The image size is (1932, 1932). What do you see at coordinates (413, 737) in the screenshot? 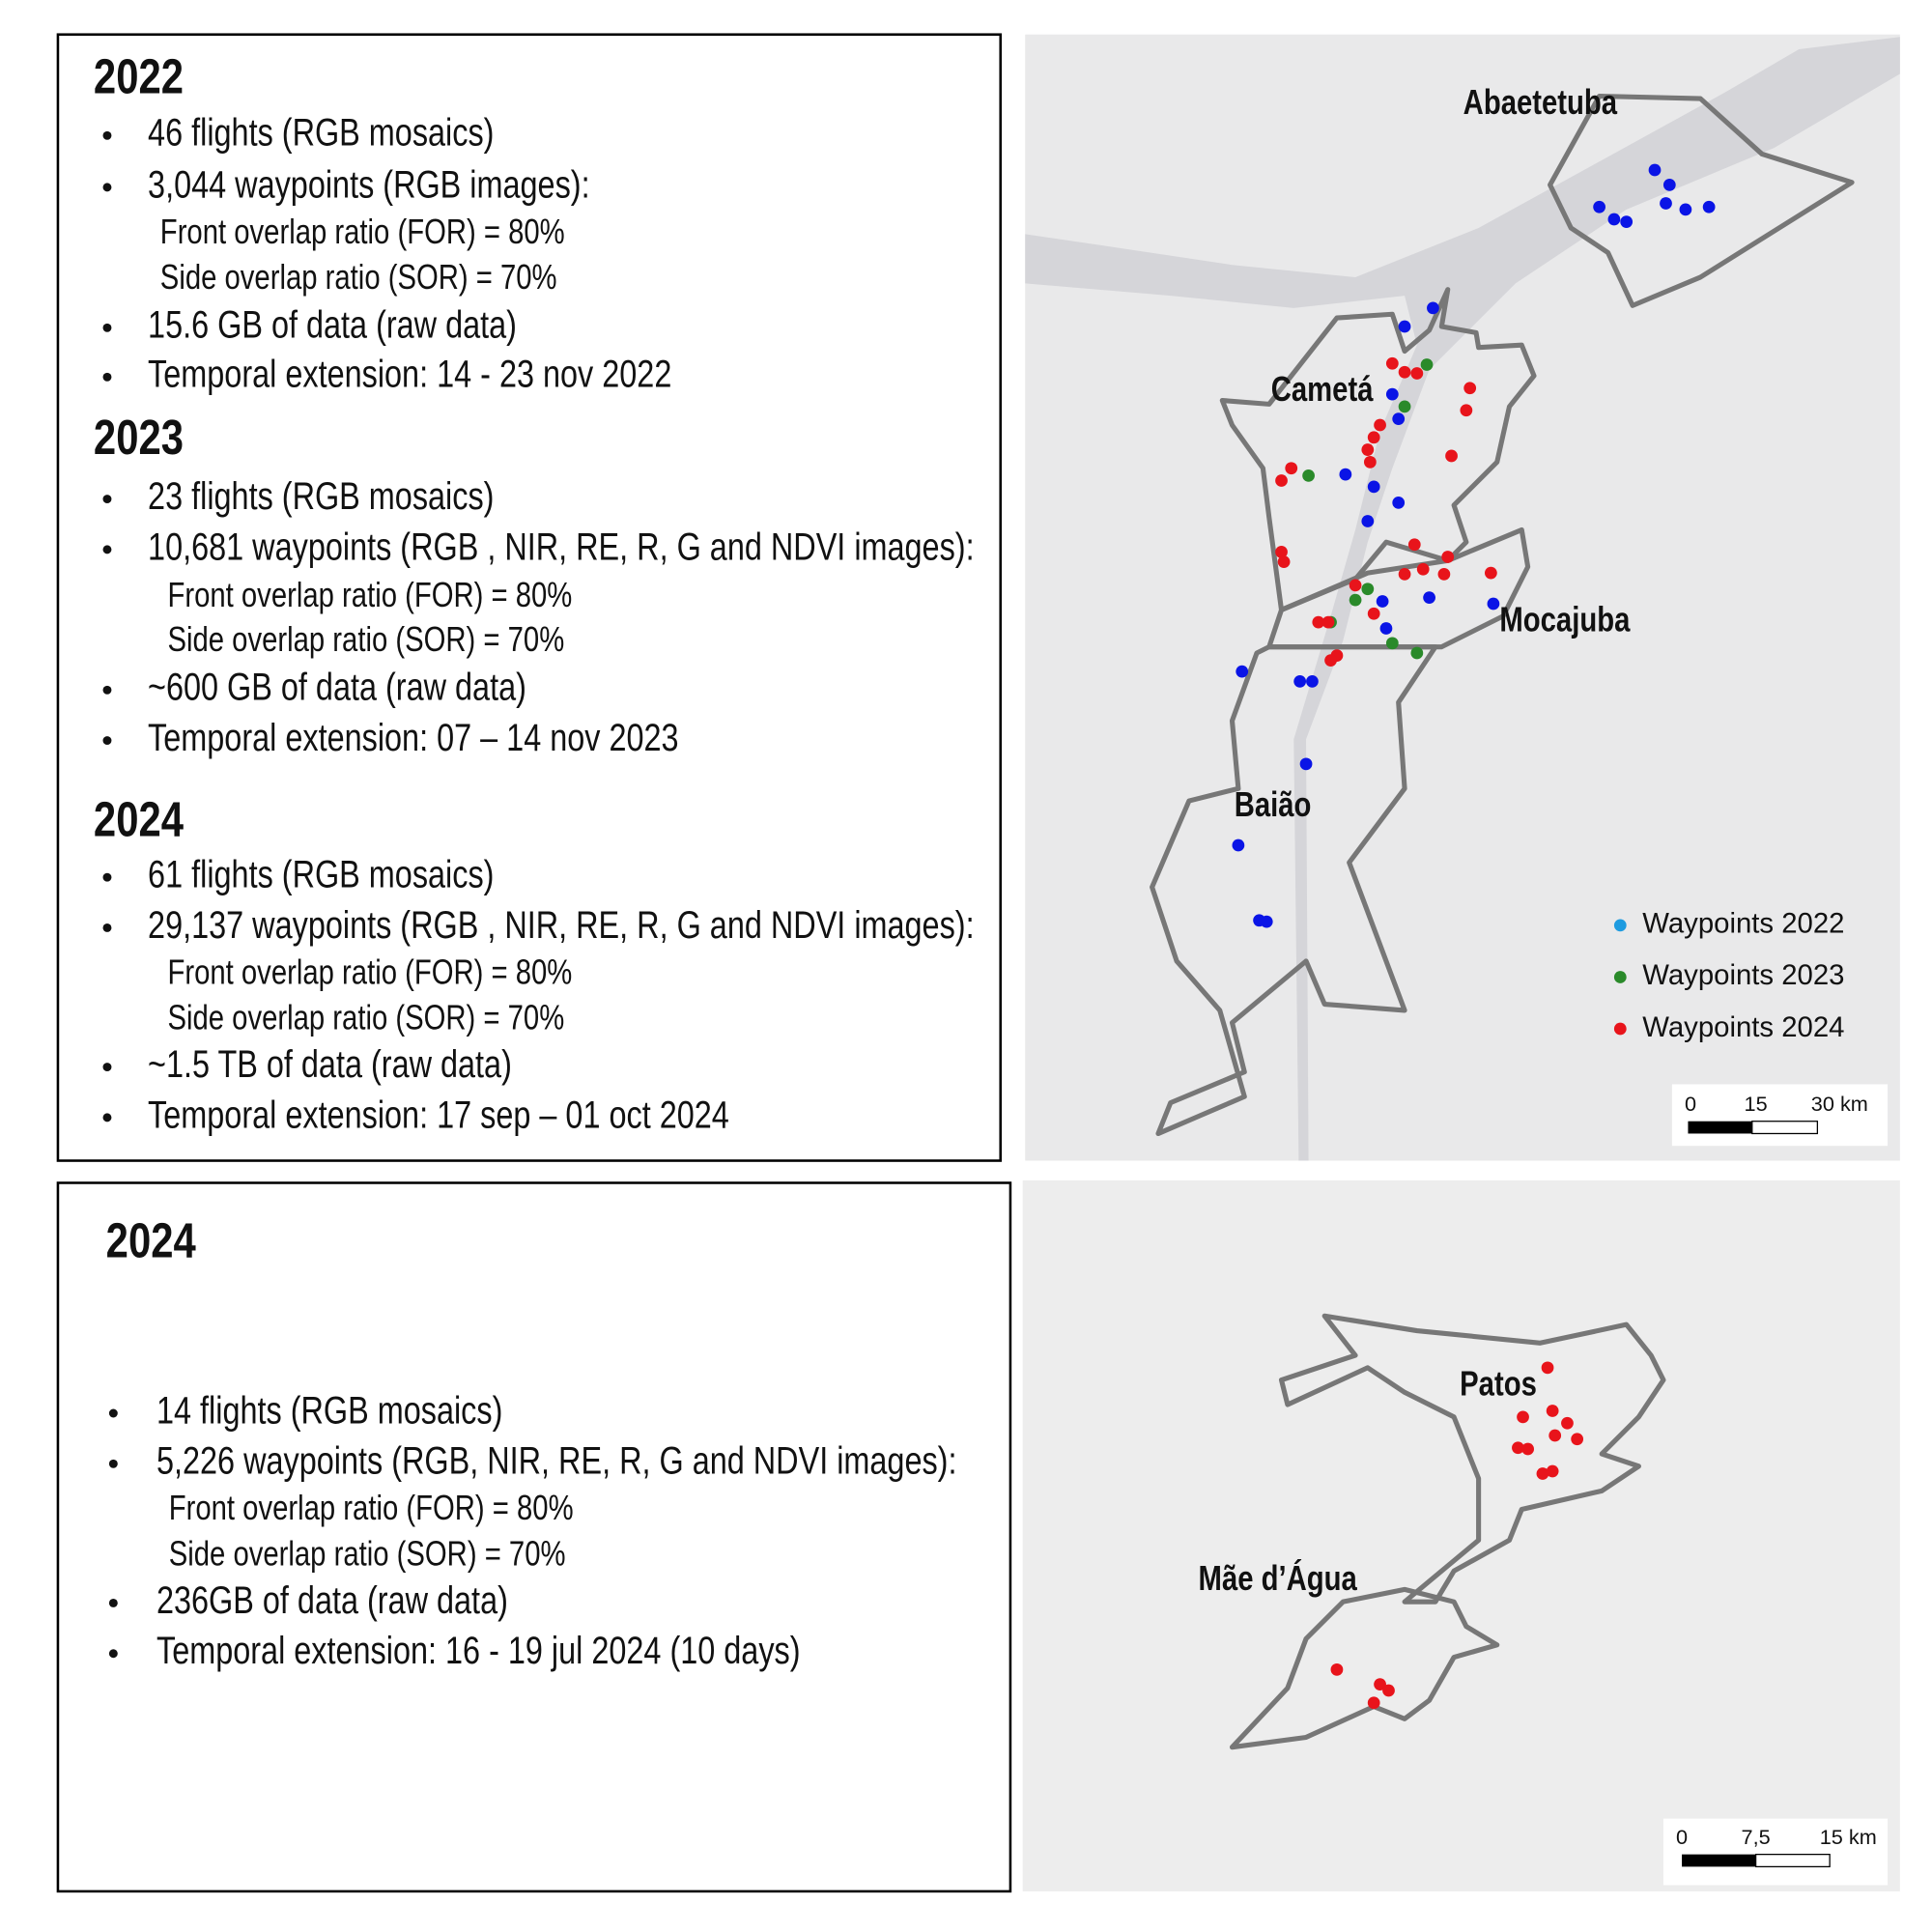
I see `list-item: Temporal extension: 07 – 14 nov 2023` at bounding box center [413, 737].